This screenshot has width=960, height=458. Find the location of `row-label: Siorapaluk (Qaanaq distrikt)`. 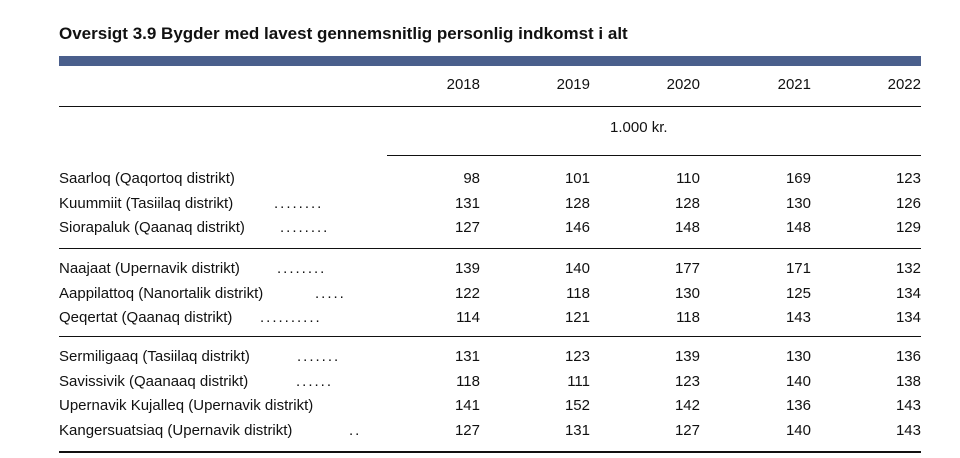

row-label: Siorapaluk (Qaanaq distrikt) is located at coordinates (152, 227).